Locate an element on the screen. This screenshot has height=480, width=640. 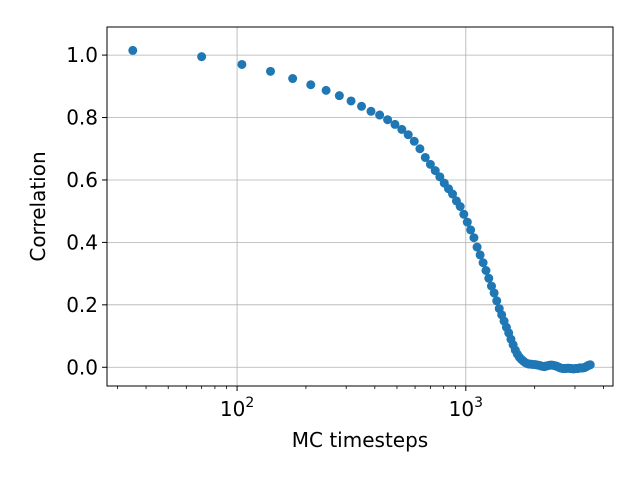
x-axis-label: MC timesteps is located at coordinates (360, 440).